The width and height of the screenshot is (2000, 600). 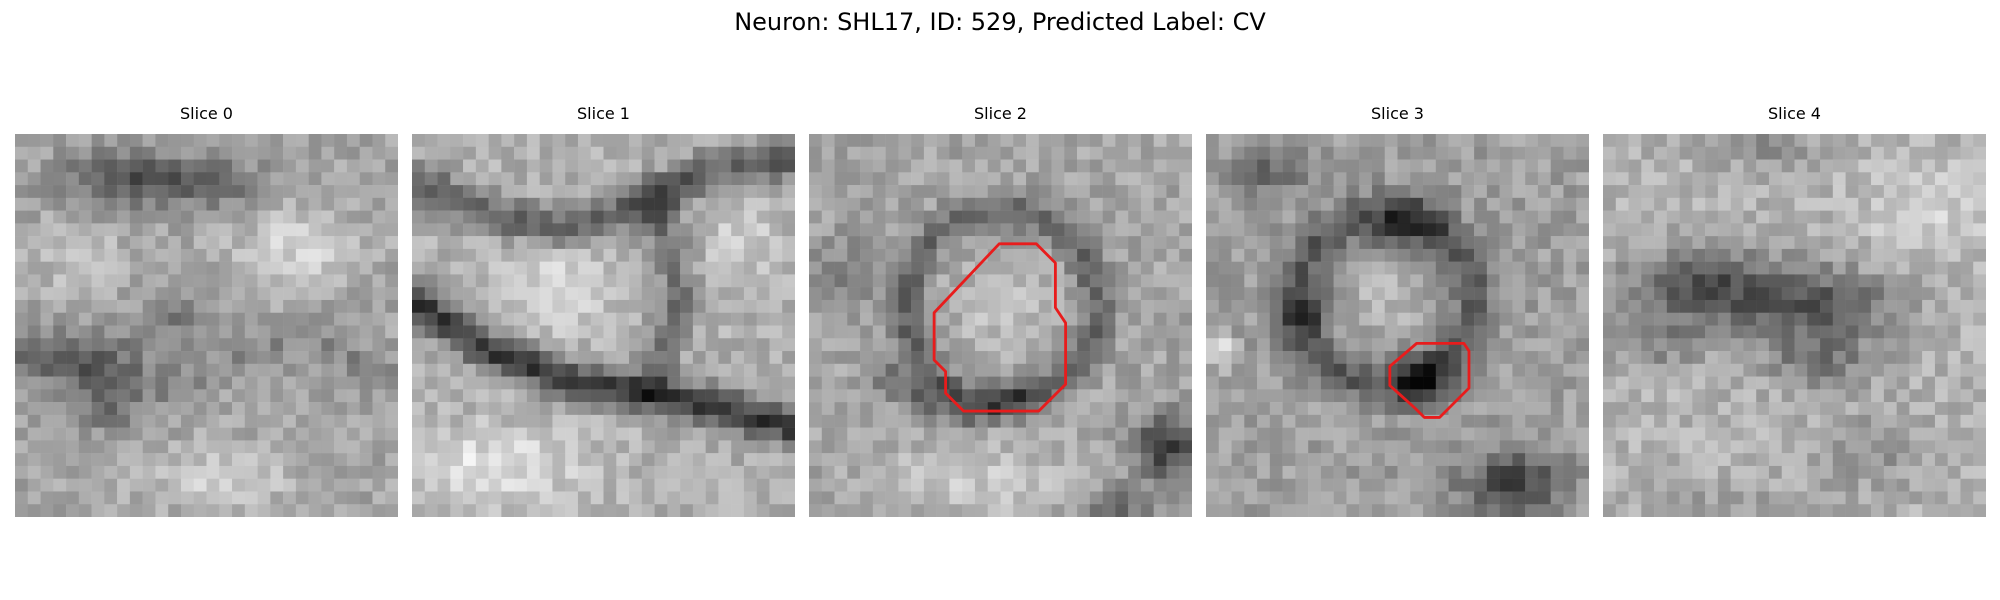 I want to click on slice-title-0: Slice 0, so click(x=206, y=113).